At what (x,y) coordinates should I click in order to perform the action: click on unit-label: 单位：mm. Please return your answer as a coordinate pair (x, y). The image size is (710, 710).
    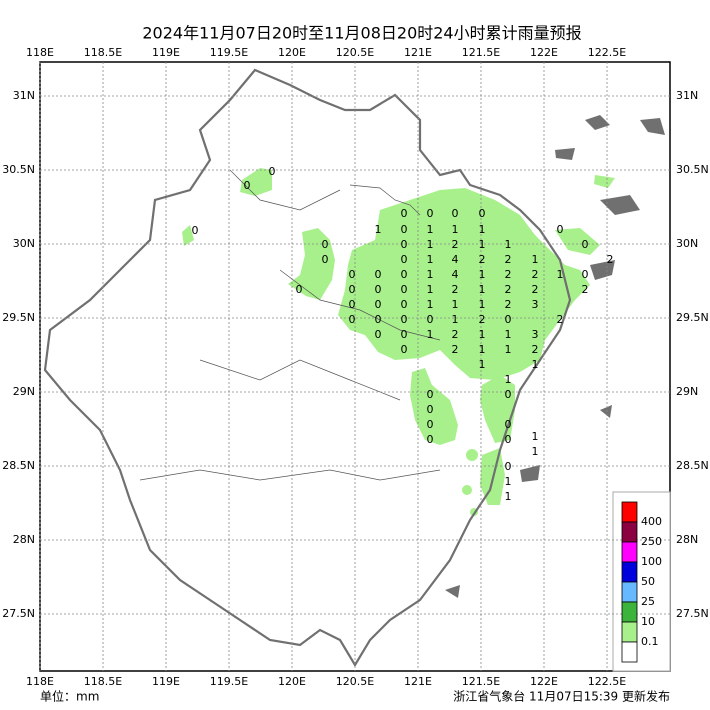
    Looking at the image, I should click on (69, 696).